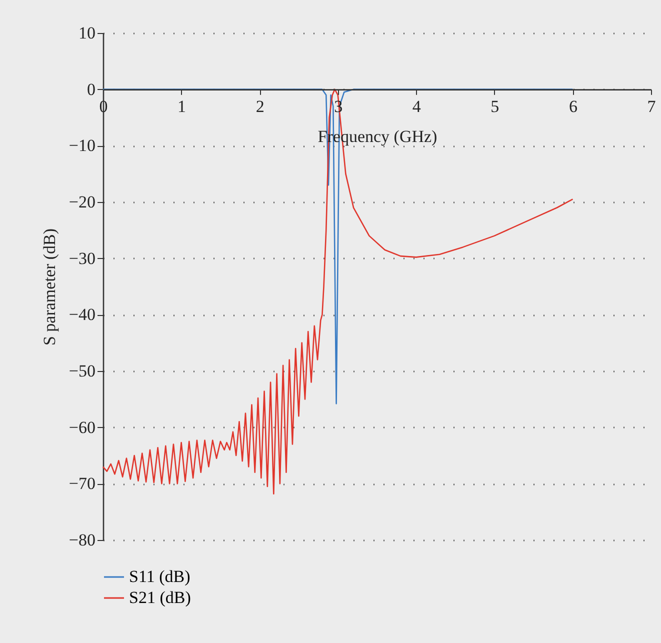  I want to click on x-tick-label: 4, so click(417, 106).